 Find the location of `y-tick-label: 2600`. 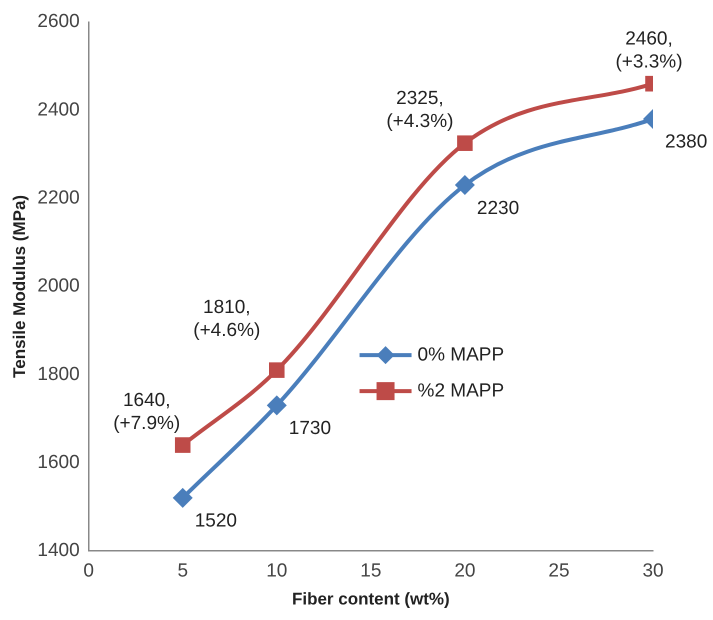

y-tick-label: 2600 is located at coordinates (58, 21).